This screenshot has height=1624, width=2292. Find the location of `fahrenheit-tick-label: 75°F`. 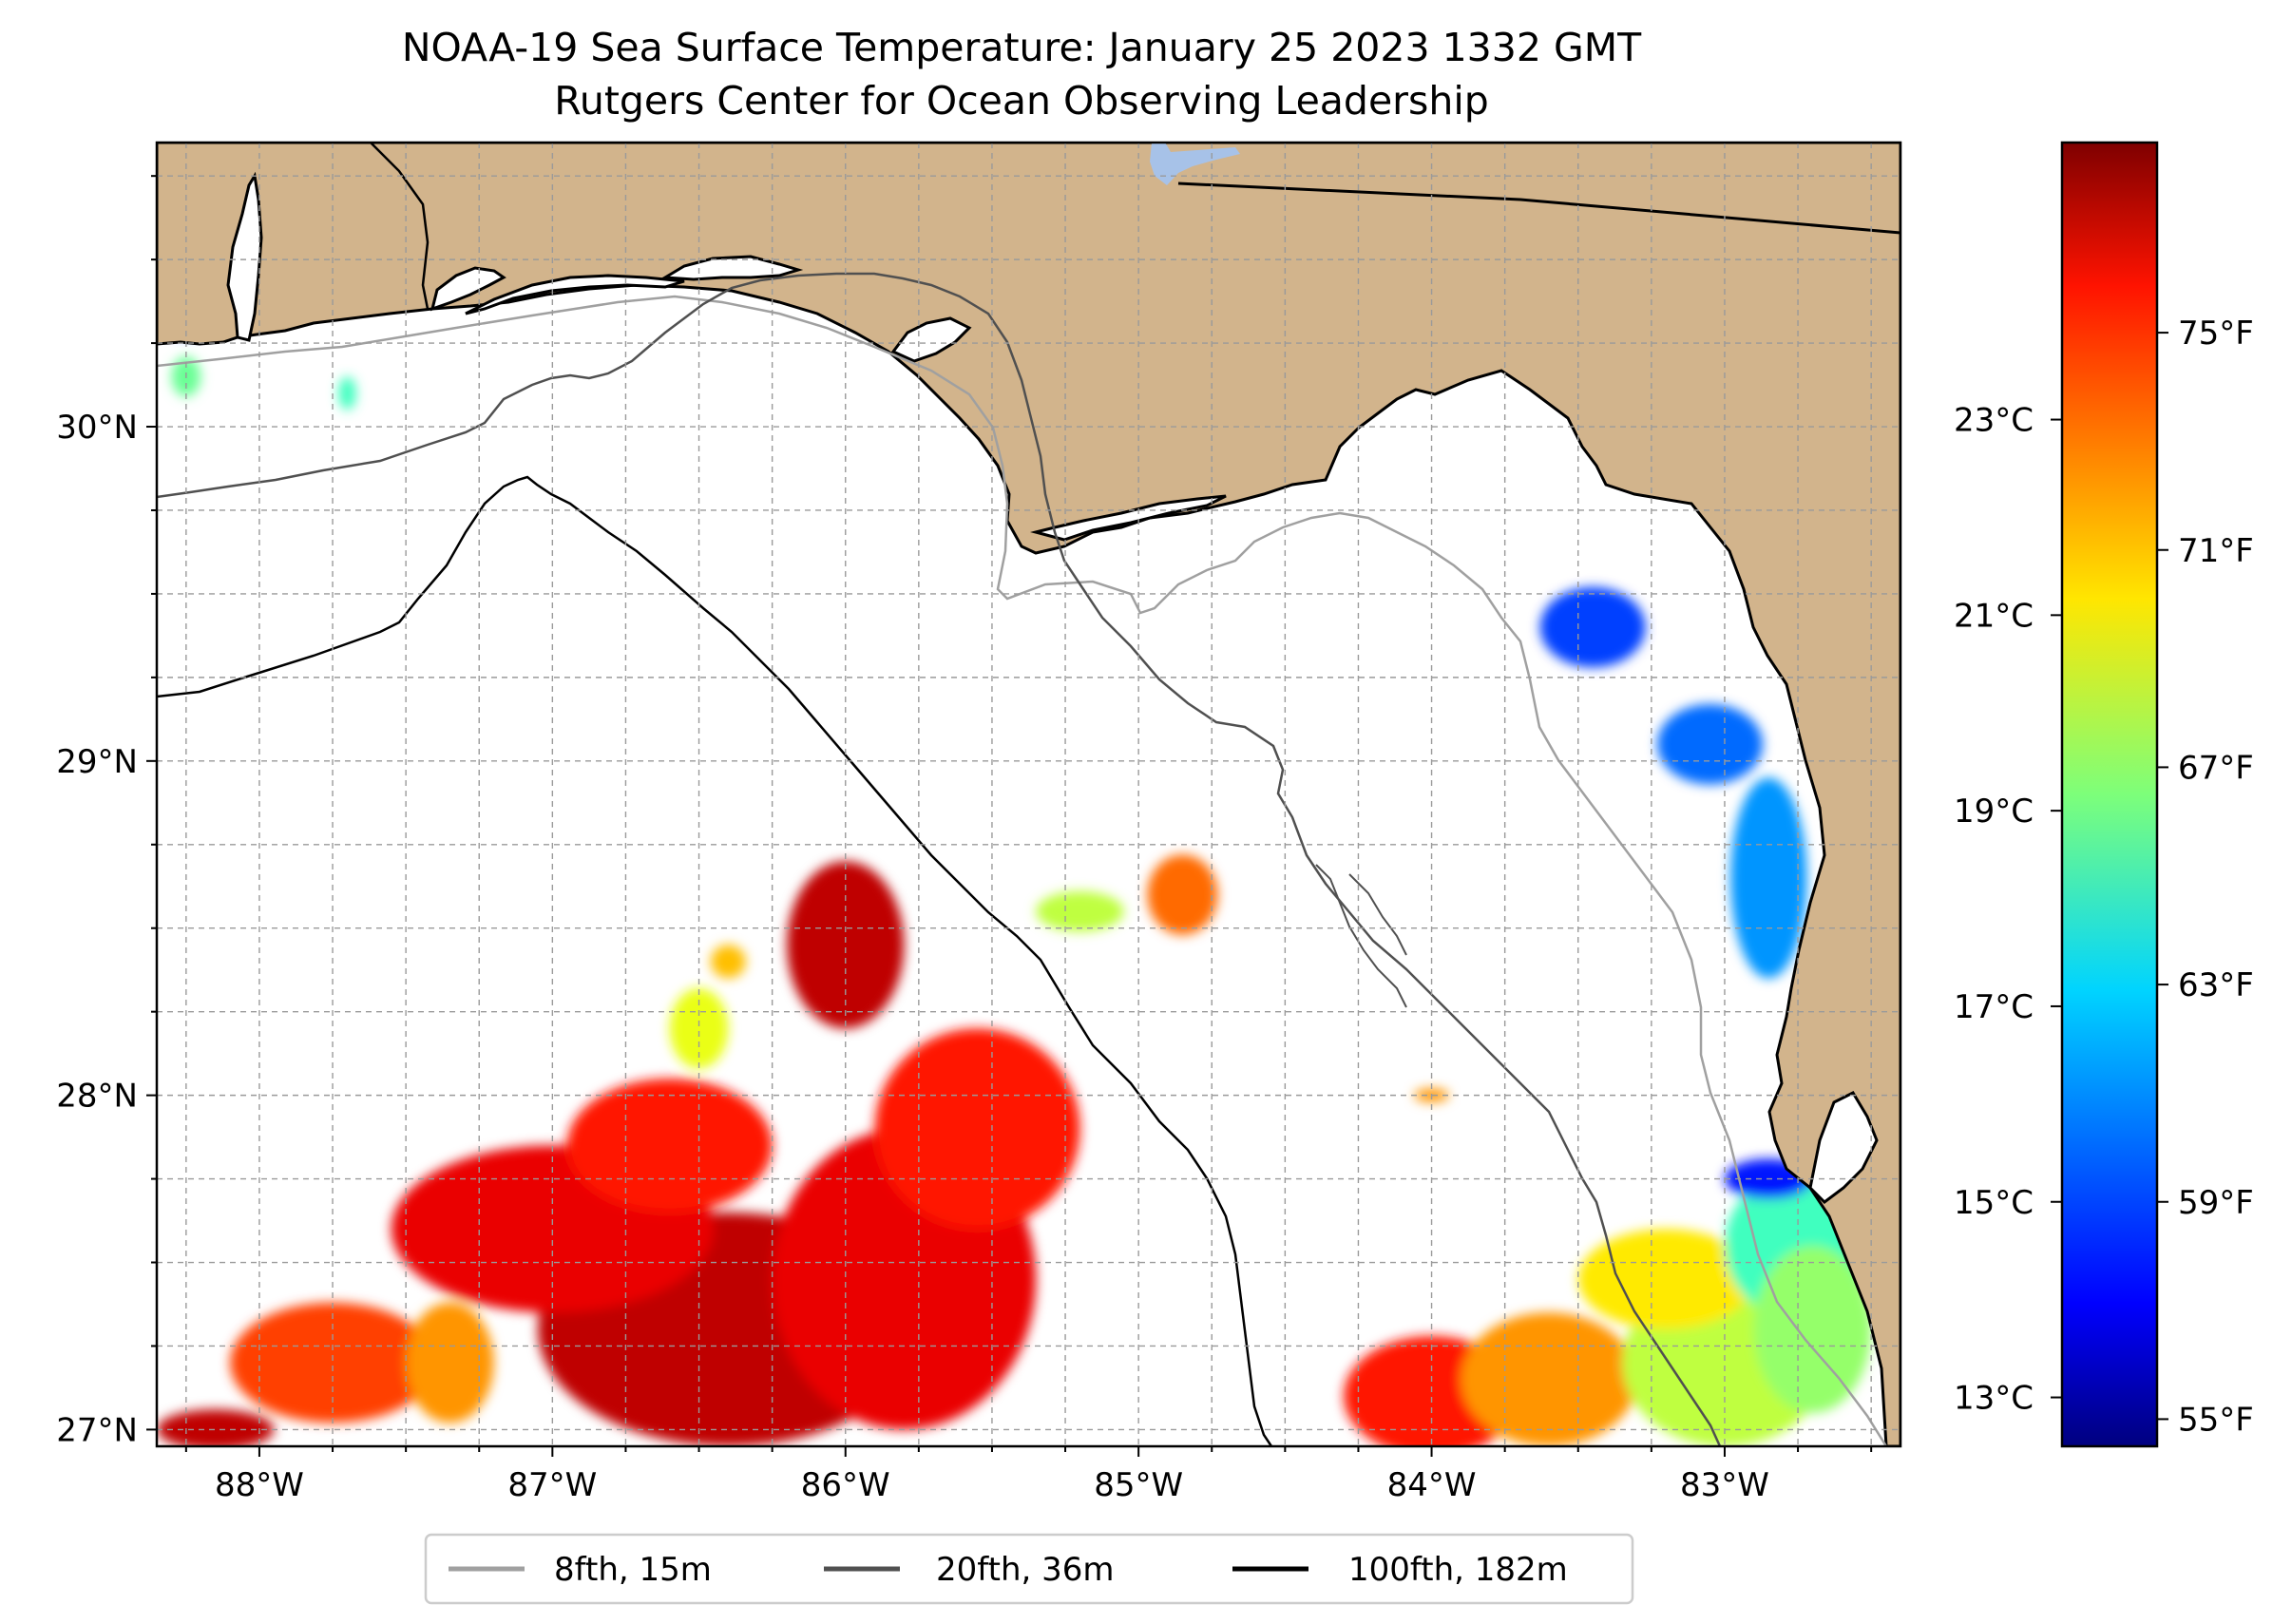

fahrenheit-tick-label: 75°F is located at coordinates (2216, 334).